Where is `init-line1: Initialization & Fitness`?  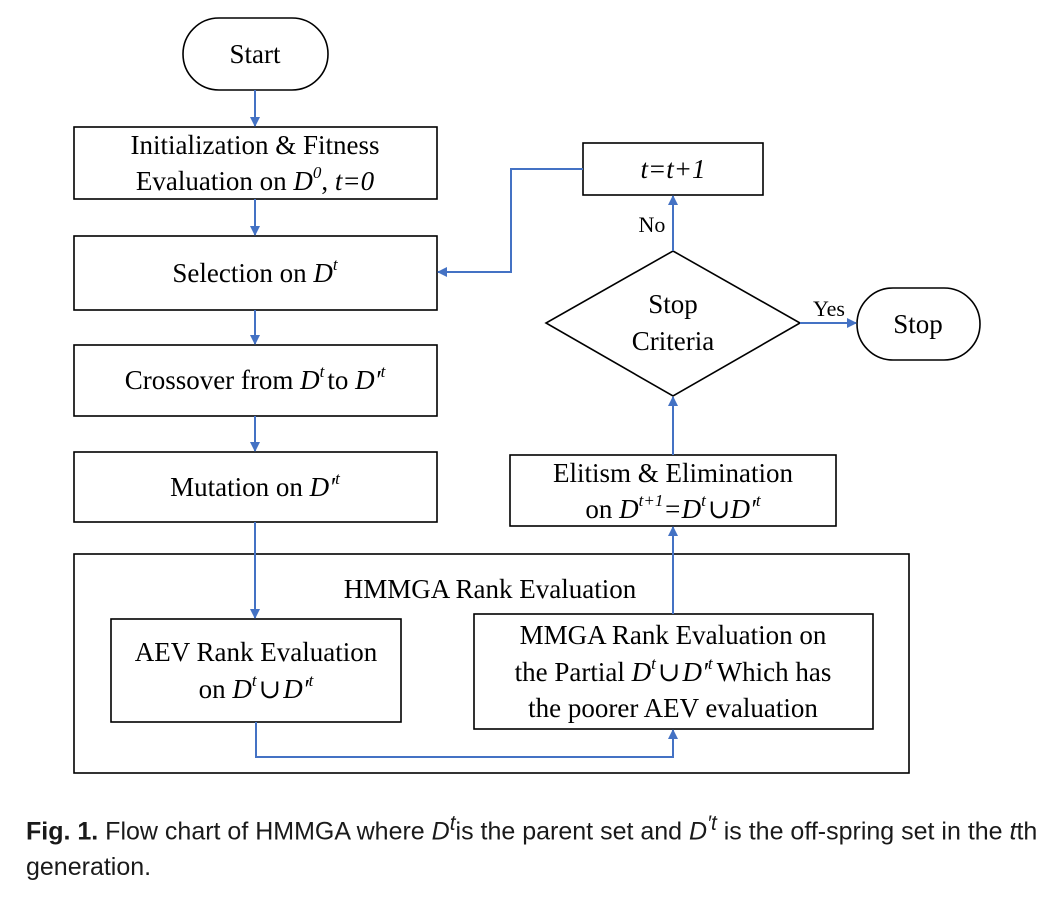
init-line1: Initialization & Fitness is located at coordinates (255, 145).